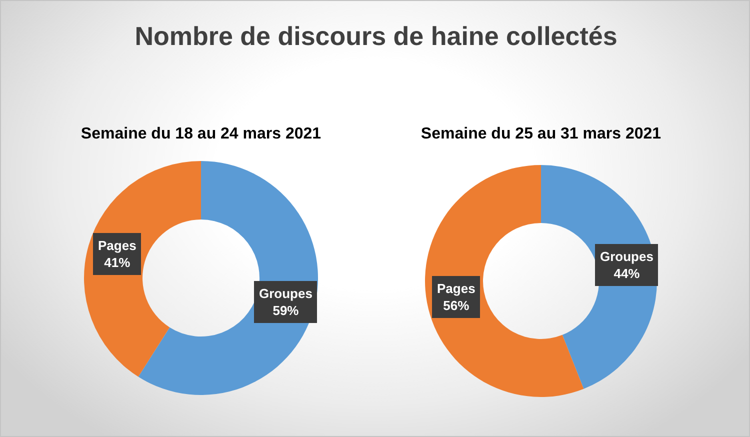 The image size is (750, 437). Describe the element at coordinates (117, 262) in the screenshot. I see `data-label: 41%` at that location.